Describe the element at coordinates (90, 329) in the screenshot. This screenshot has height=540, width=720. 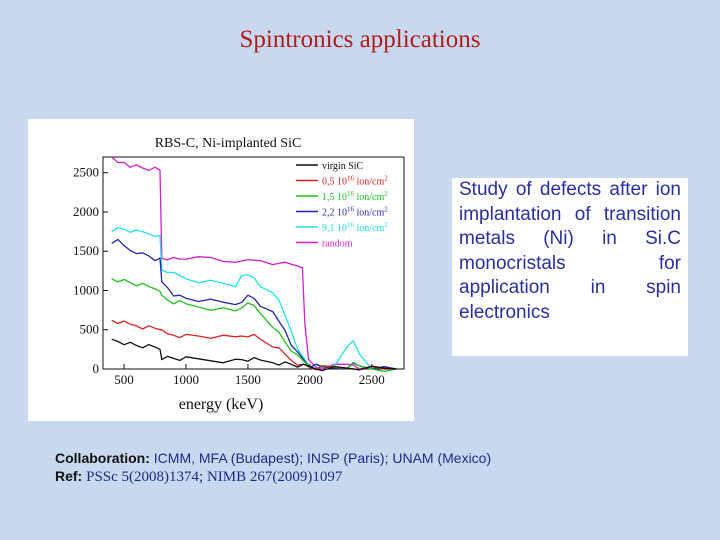
I see `y-tick-label: 500` at that location.